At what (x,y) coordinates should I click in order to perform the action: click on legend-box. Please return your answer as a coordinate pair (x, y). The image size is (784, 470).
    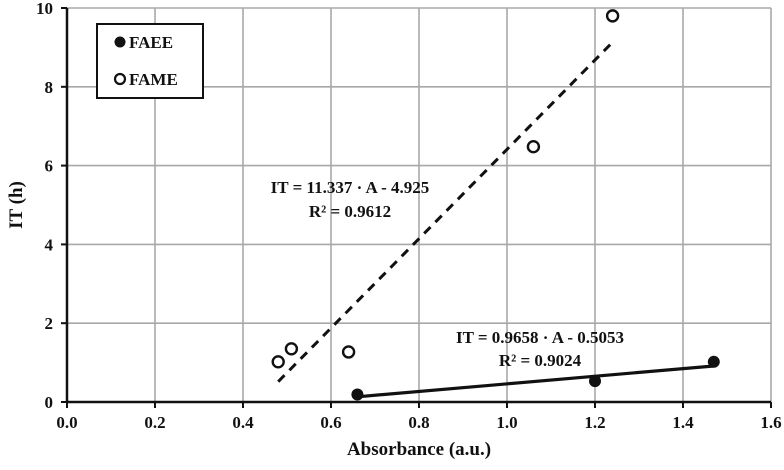
    Looking at the image, I should click on (150, 61).